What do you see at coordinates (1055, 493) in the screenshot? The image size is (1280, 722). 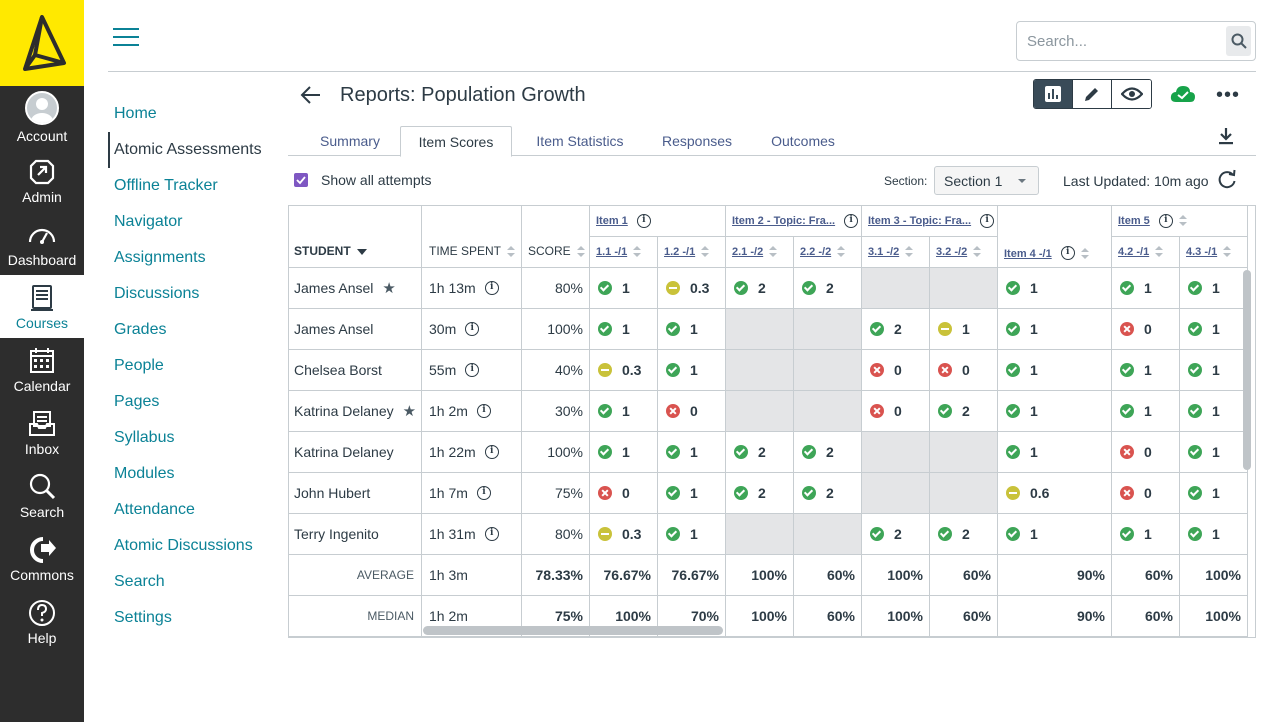 I see `score-item-cell: 0.6` at bounding box center [1055, 493].